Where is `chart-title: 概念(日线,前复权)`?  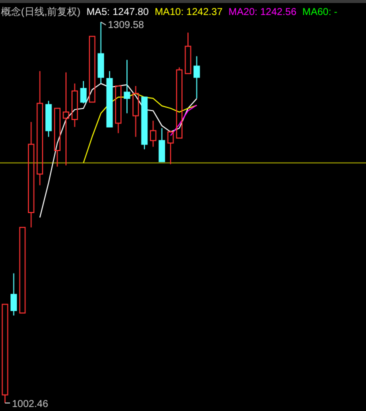 chart-title: 概念(日线,前复权) is located at coordinates (40, 12).